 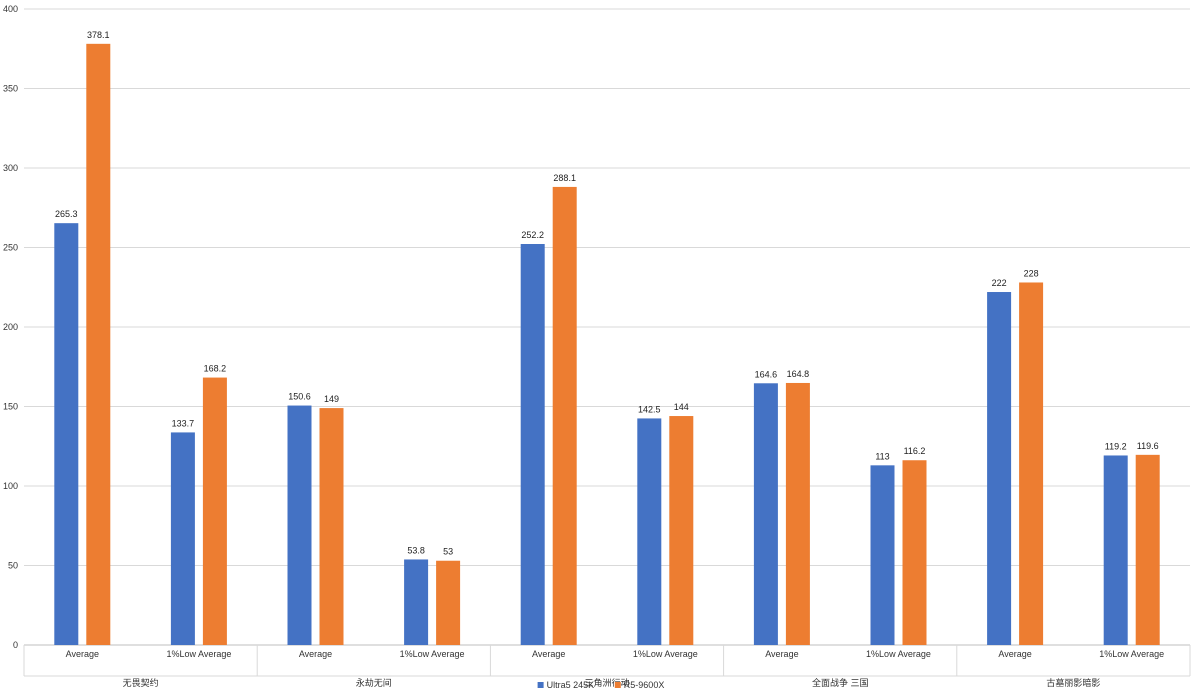 I want to click on data-label: 288.1, so click(x=564, y=178).